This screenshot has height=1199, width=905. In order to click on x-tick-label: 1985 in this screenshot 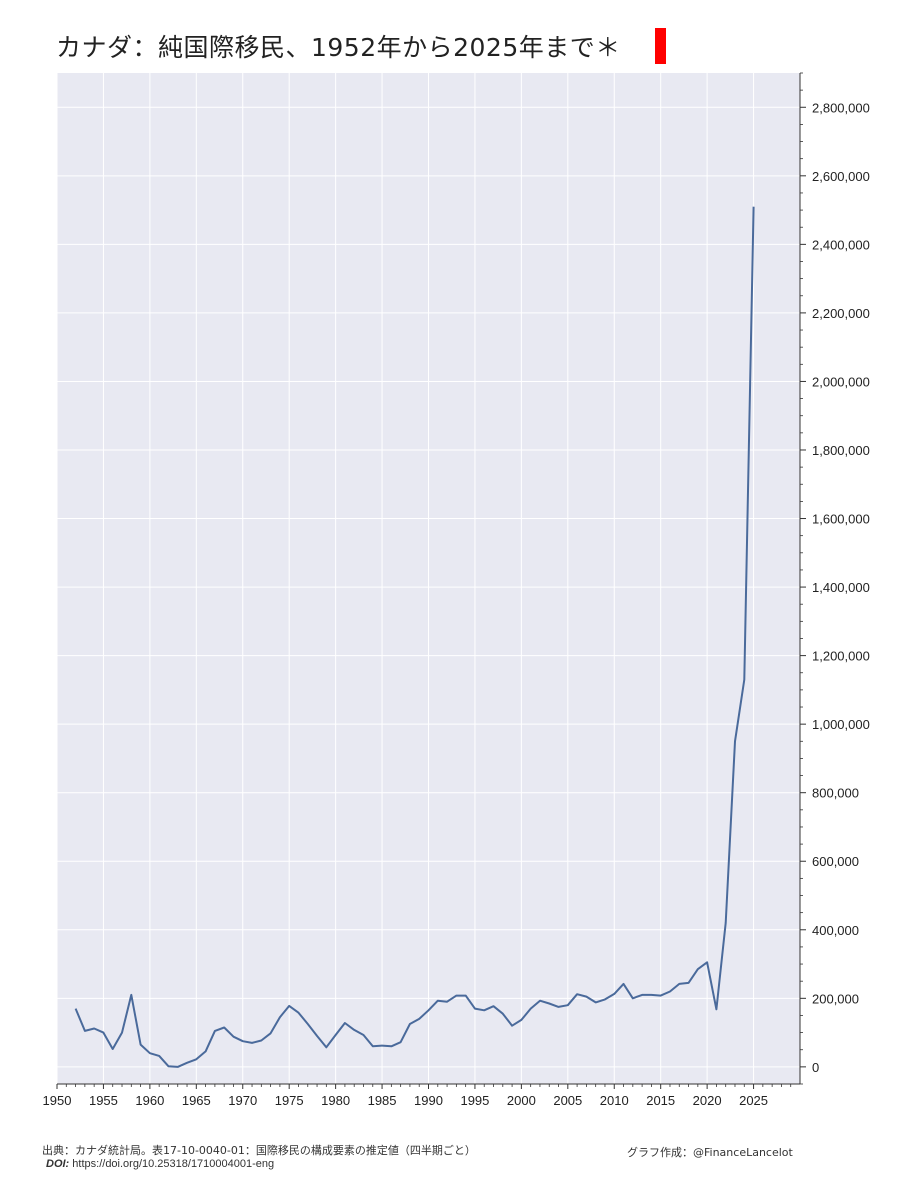, I will do `click(382, 1100)`.